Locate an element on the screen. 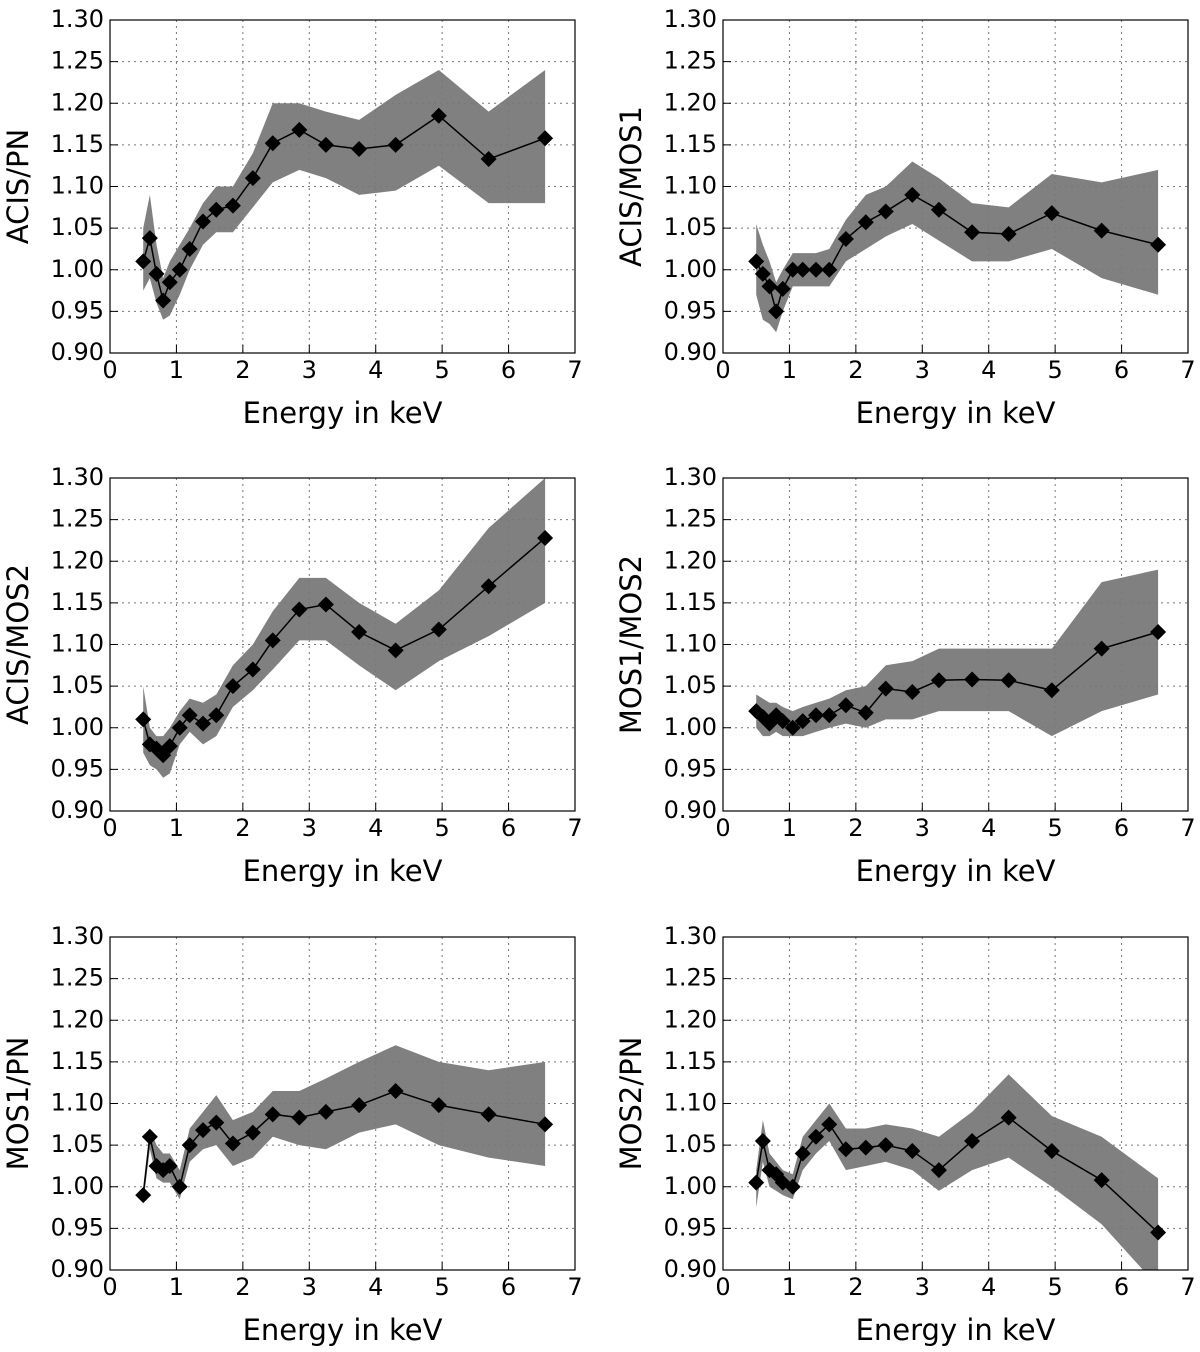  y-axis-label: MOS1/PN is located at coordinates (18, 1104).